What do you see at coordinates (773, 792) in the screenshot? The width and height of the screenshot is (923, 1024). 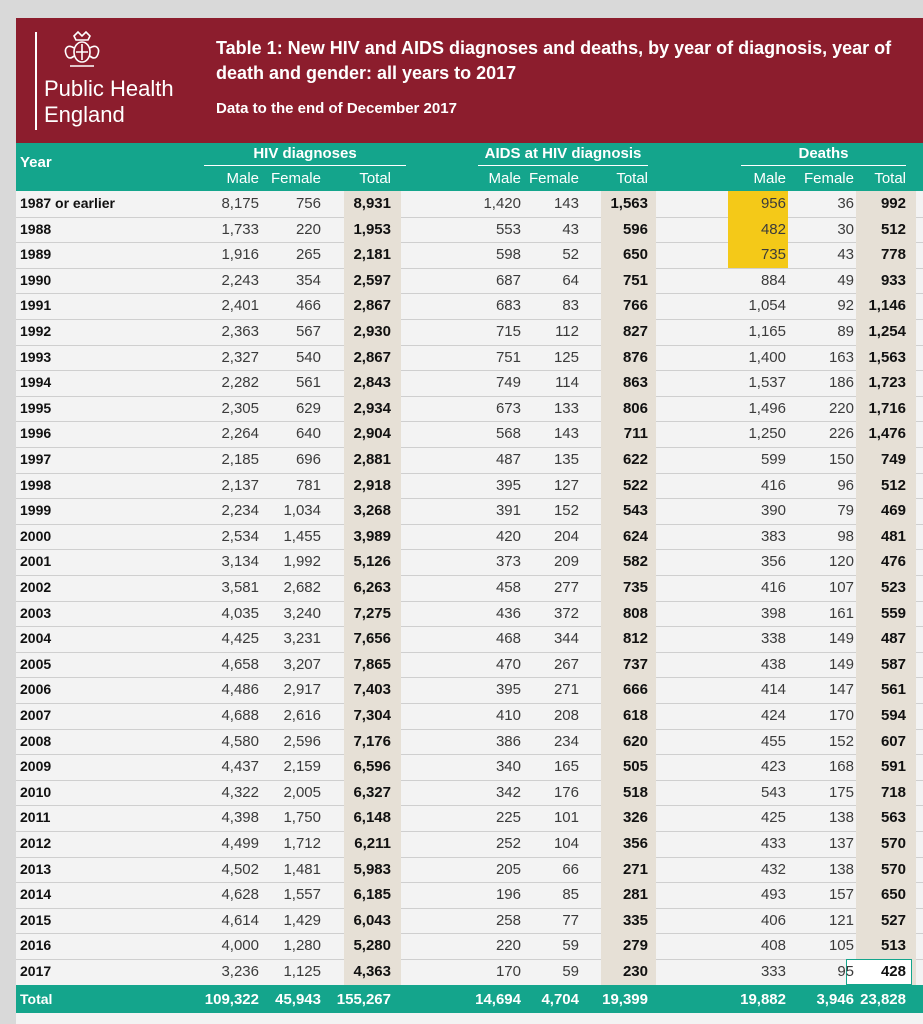 I see `value-cell: 543` at bounding box center [773, 792].